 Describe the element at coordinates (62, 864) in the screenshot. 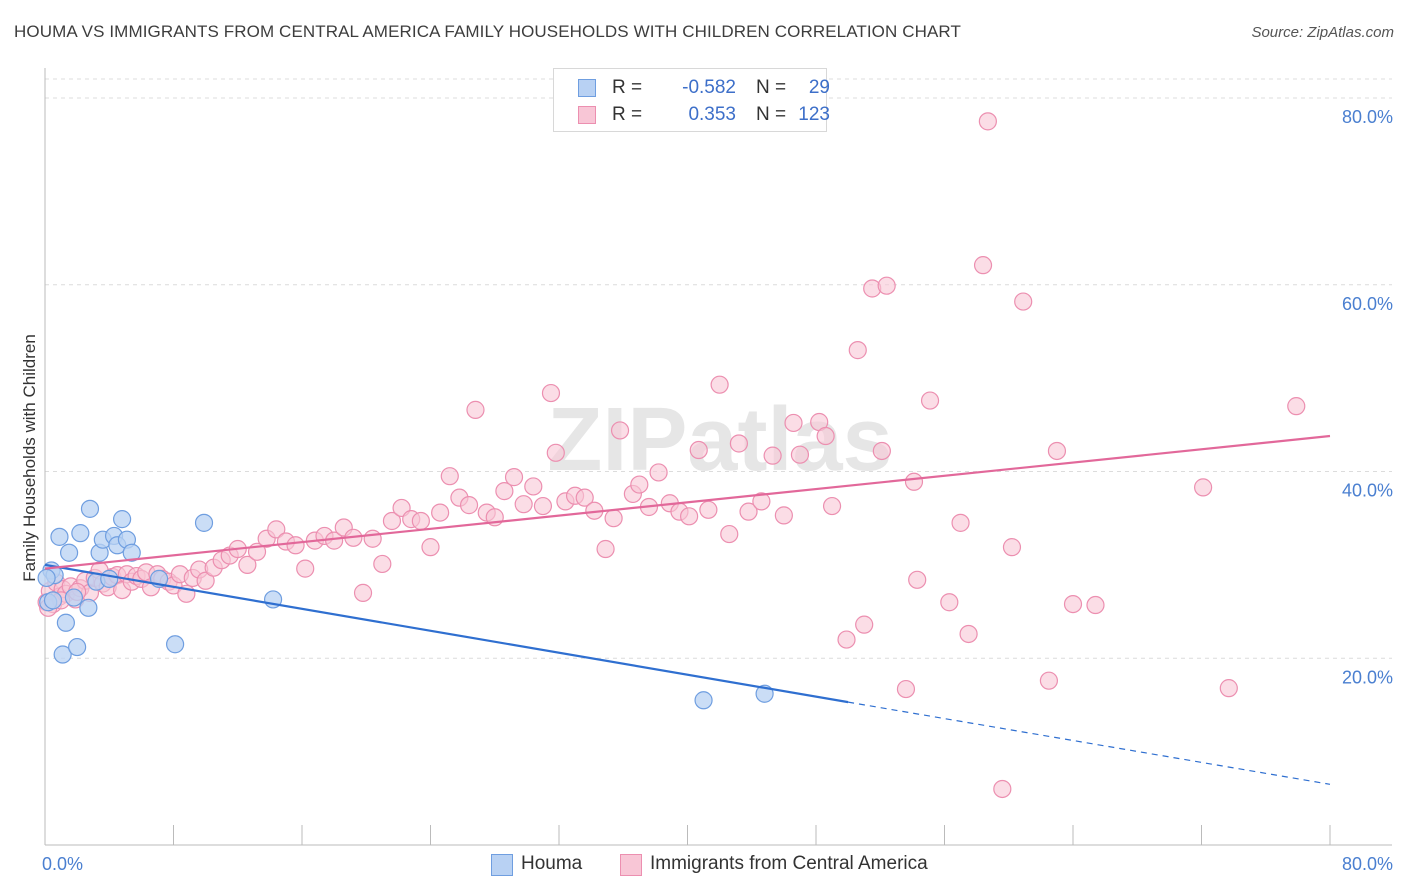

I see `x-tick-label-min: 0.0%` at that location.